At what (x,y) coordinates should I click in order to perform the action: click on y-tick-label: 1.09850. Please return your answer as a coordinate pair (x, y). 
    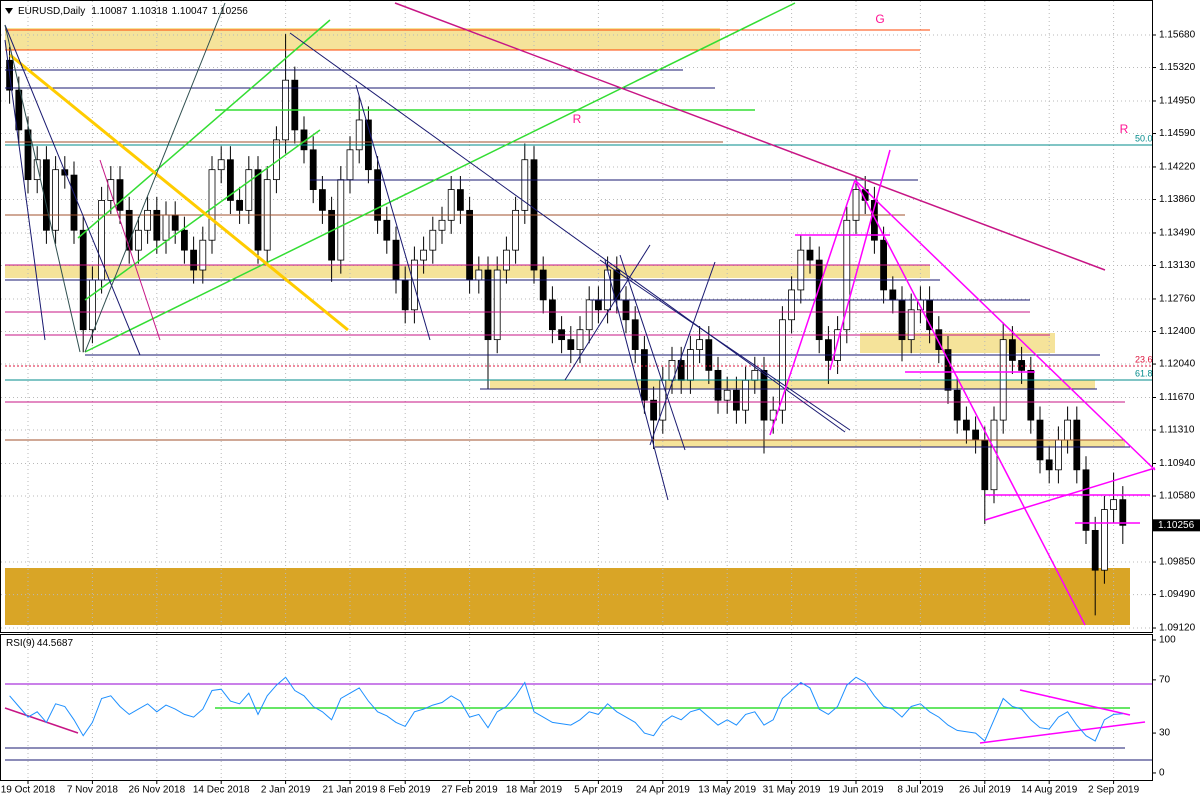
    Looking at the image, I should click on (1177, 562).